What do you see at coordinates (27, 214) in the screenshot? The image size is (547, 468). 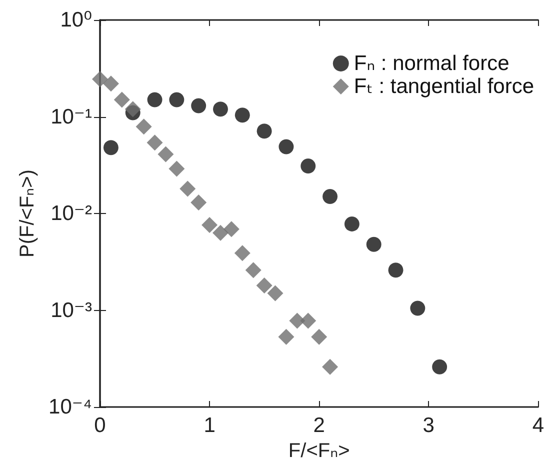 I see `y-axis-title: P(F/<Fₙ>)` at bounding box center [27, 214].